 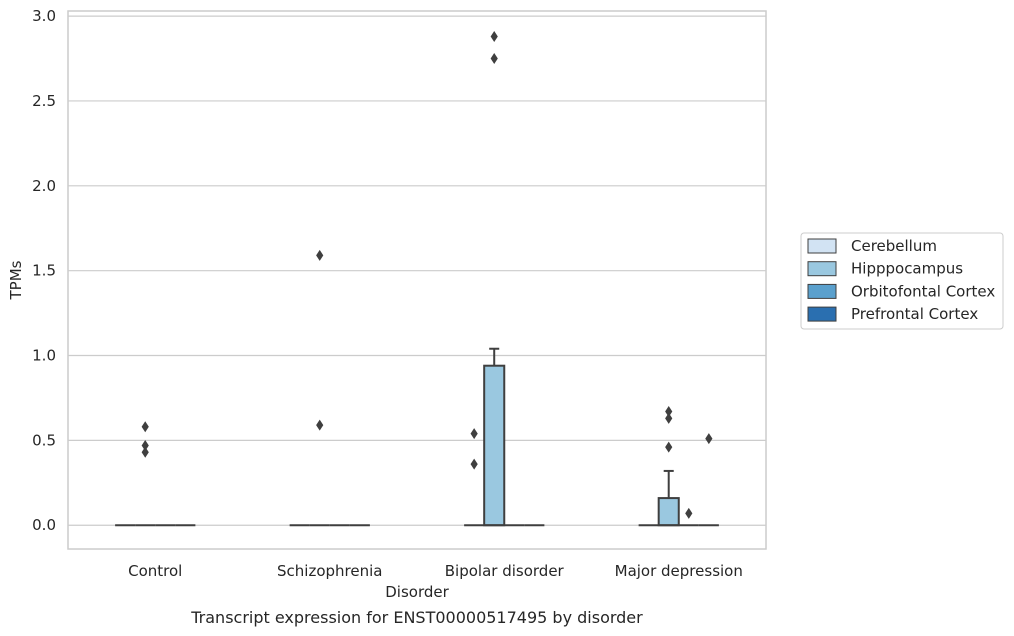 I want to click on y-tick-label: 2.0, so click(x=44, y=186).